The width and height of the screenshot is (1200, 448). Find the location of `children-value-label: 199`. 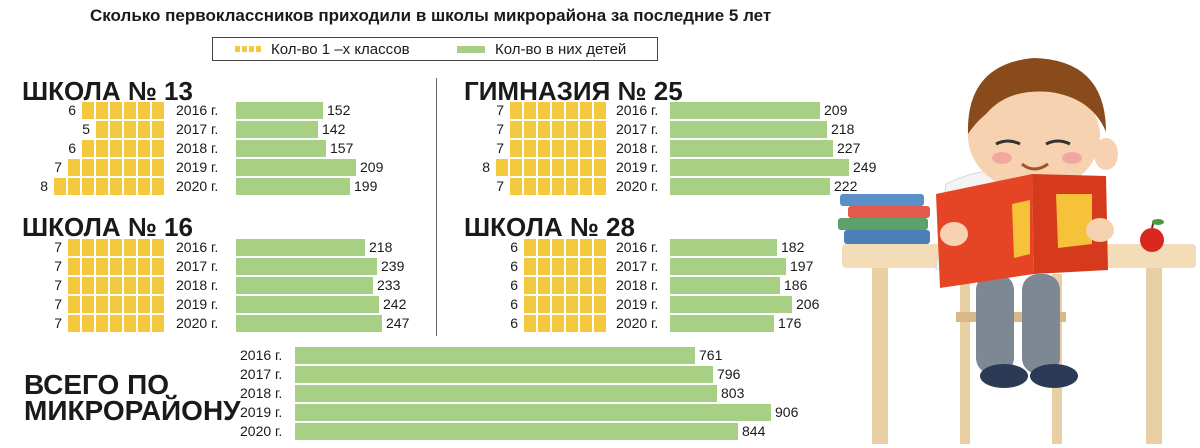

children-value-label: 199 is located at coordinates (366, 186).